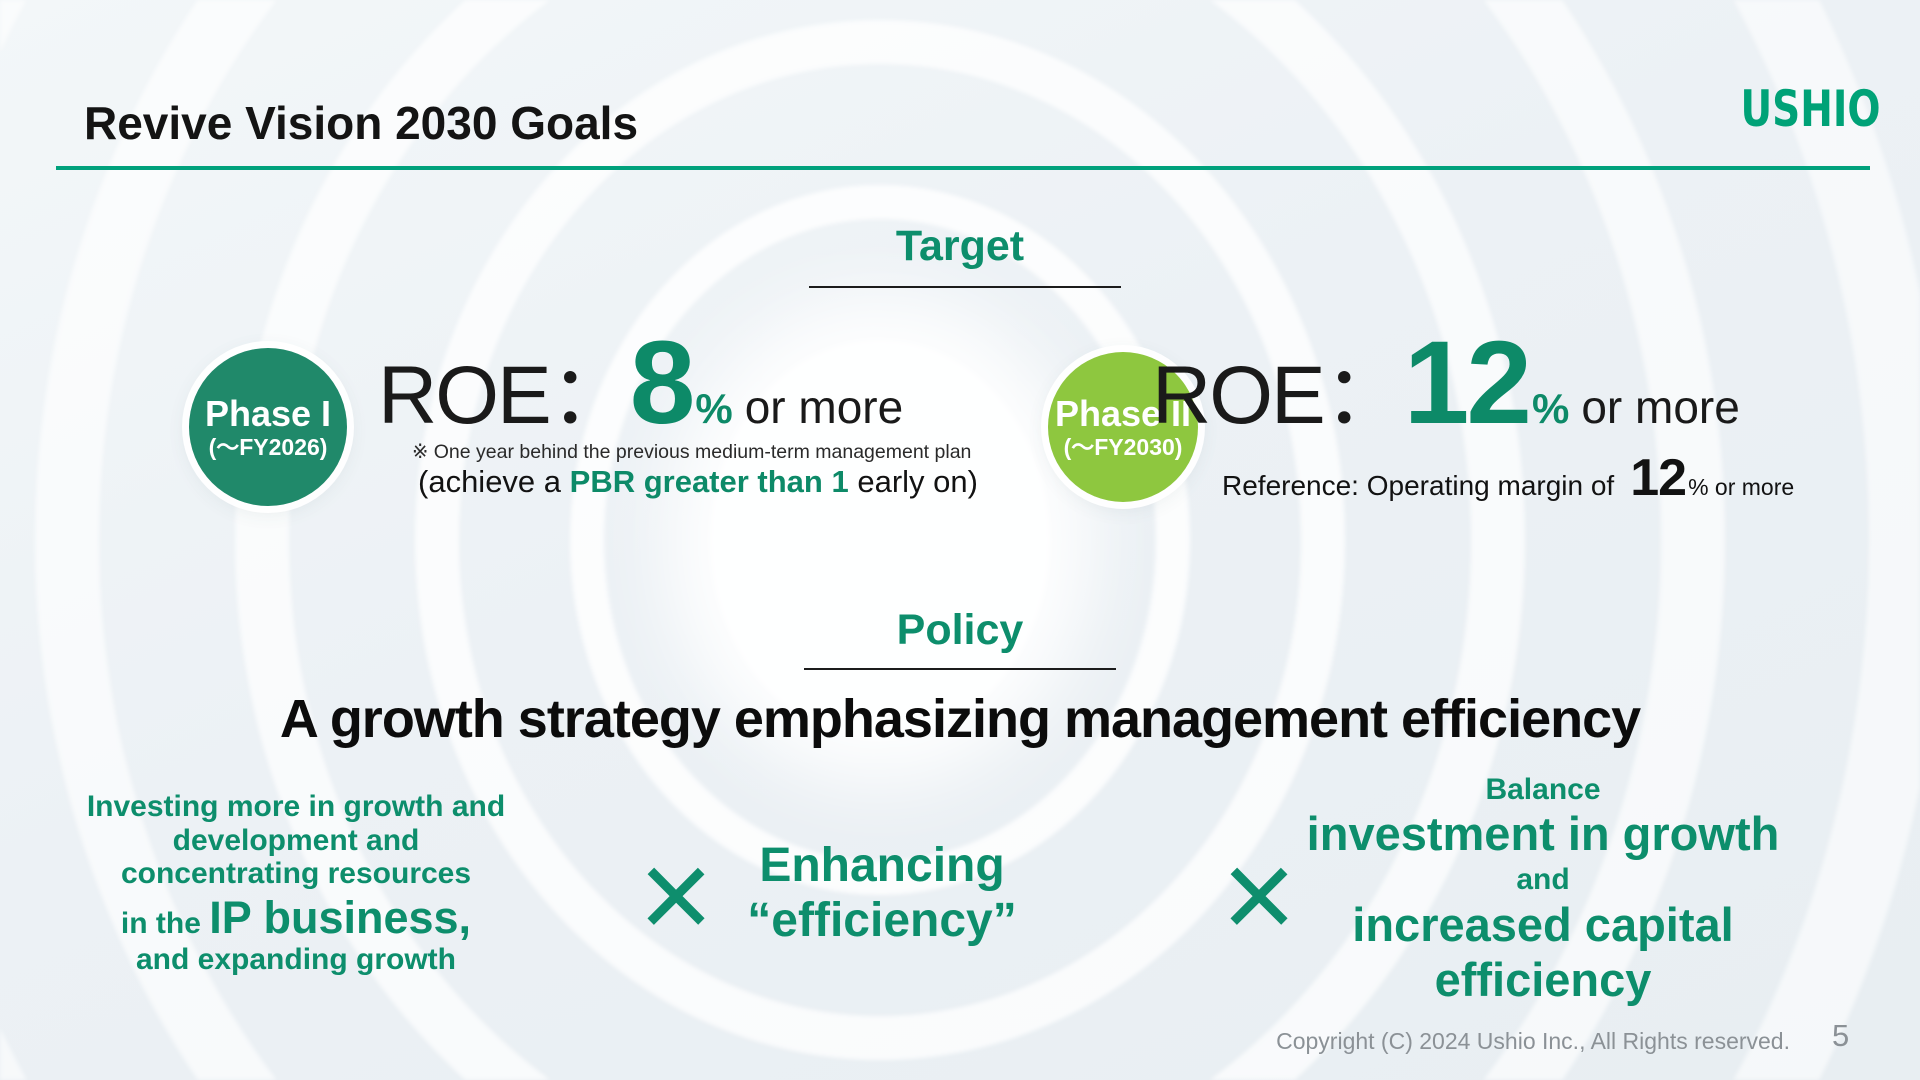 The image size is (1920, 1080). I want to click on left-block-line: concentrating resources, so click(296, 874).